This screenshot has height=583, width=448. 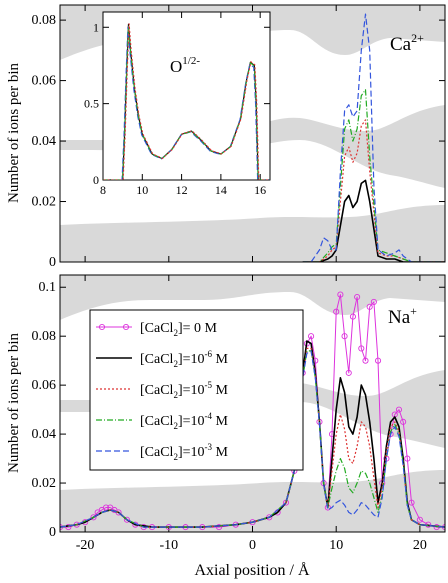 What do you see at coordinates (14, 403) in the screenshot?
I see `bottom-y-axis-label: Number of ions per bin` at bounding box center [14, 403].